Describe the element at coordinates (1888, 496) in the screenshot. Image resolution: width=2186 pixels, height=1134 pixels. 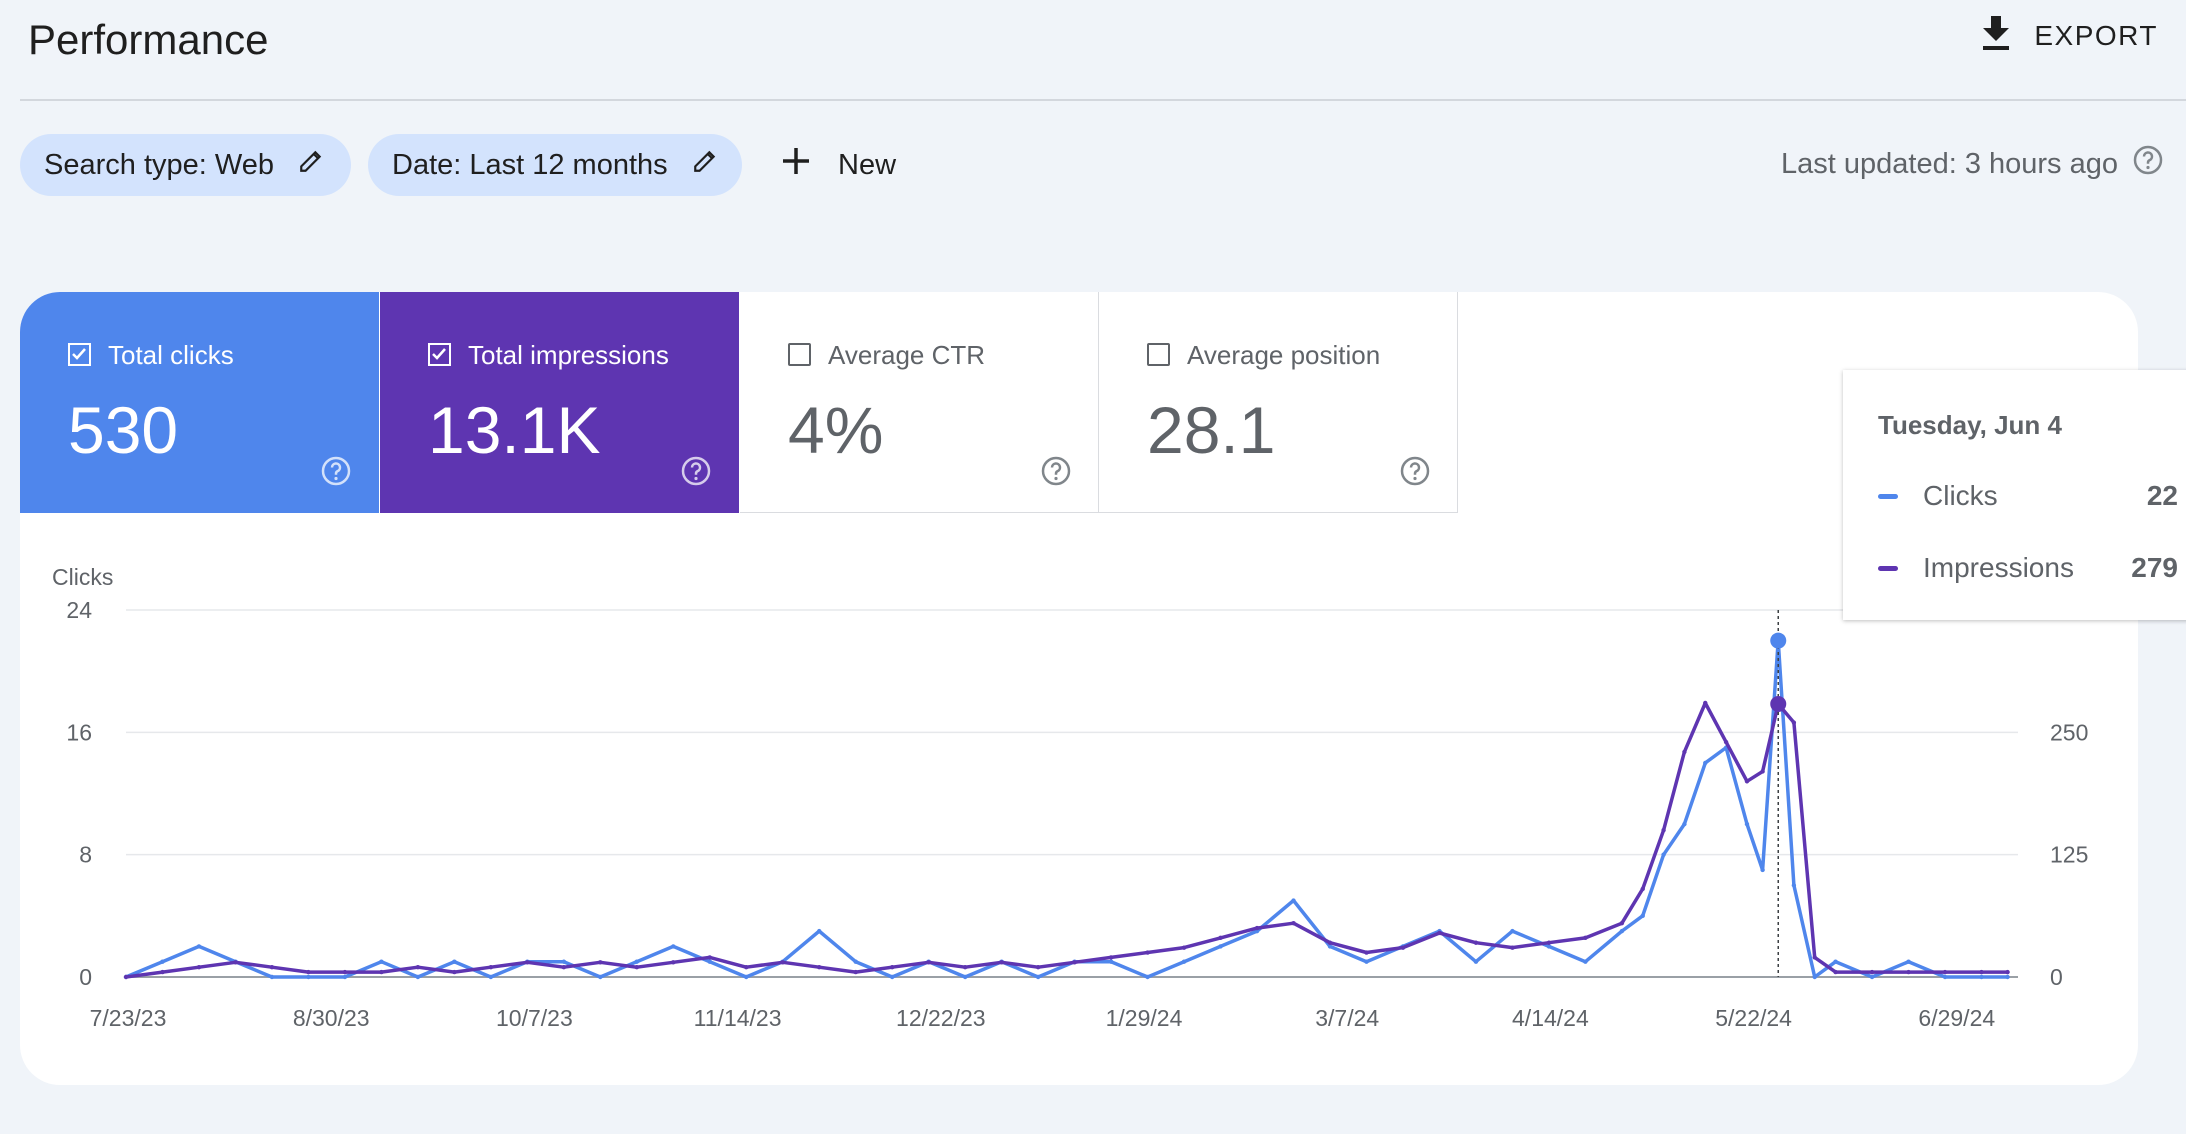
I see `clicks-legend-swatch` at that location.